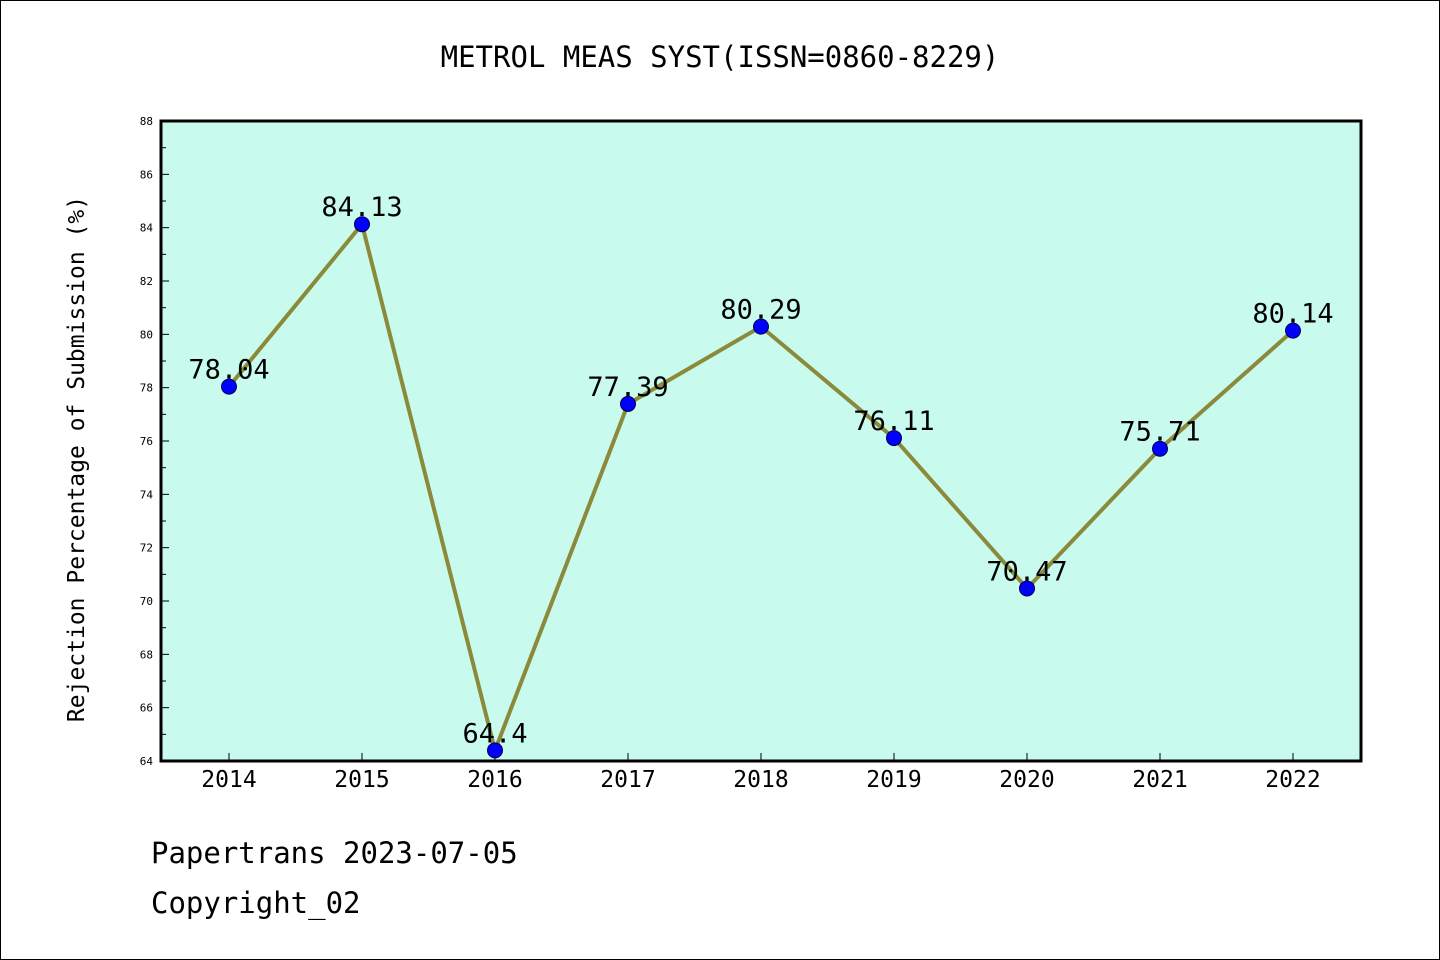  What do you see at coordinates (760, 310) in the screenshot?
I see `data-label: 80.29` at bounding box center [760, 310].